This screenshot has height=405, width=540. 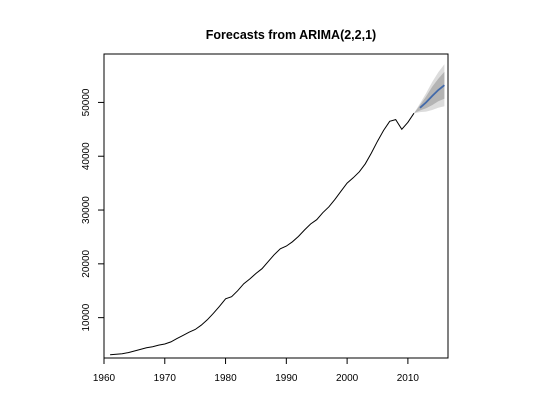 What do you see at coordinates (86, 264) in the screenshot?
I see `y-tick-label: 20000` at bounding box center [86, 264].